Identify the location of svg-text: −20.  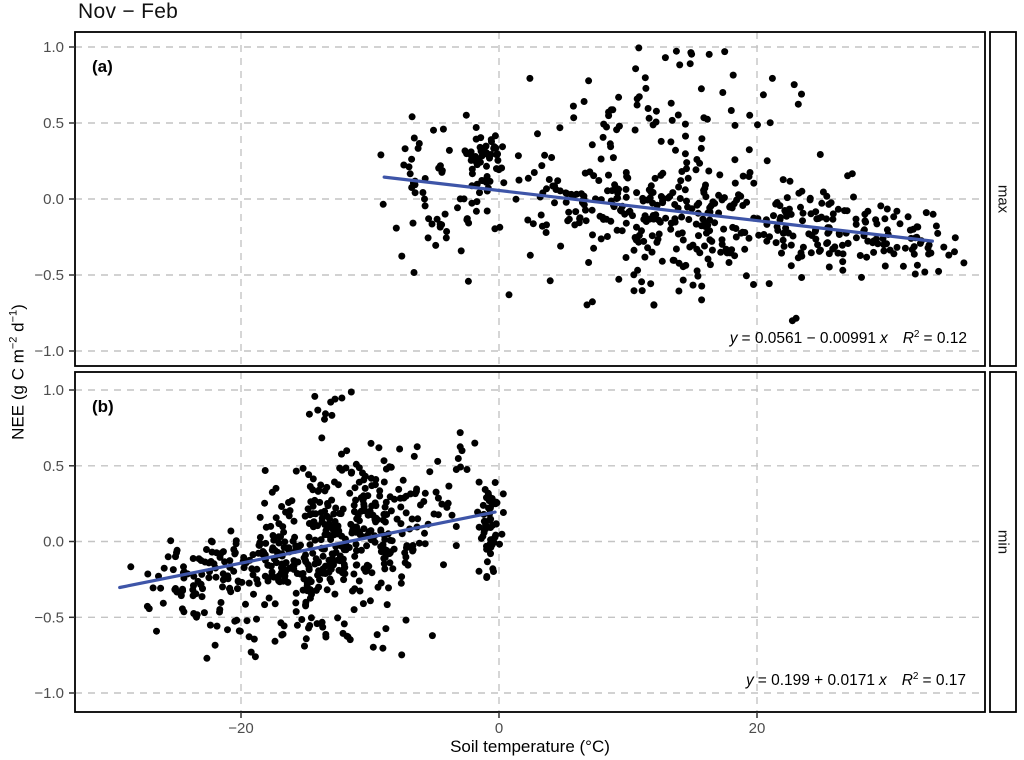
(240, 728).